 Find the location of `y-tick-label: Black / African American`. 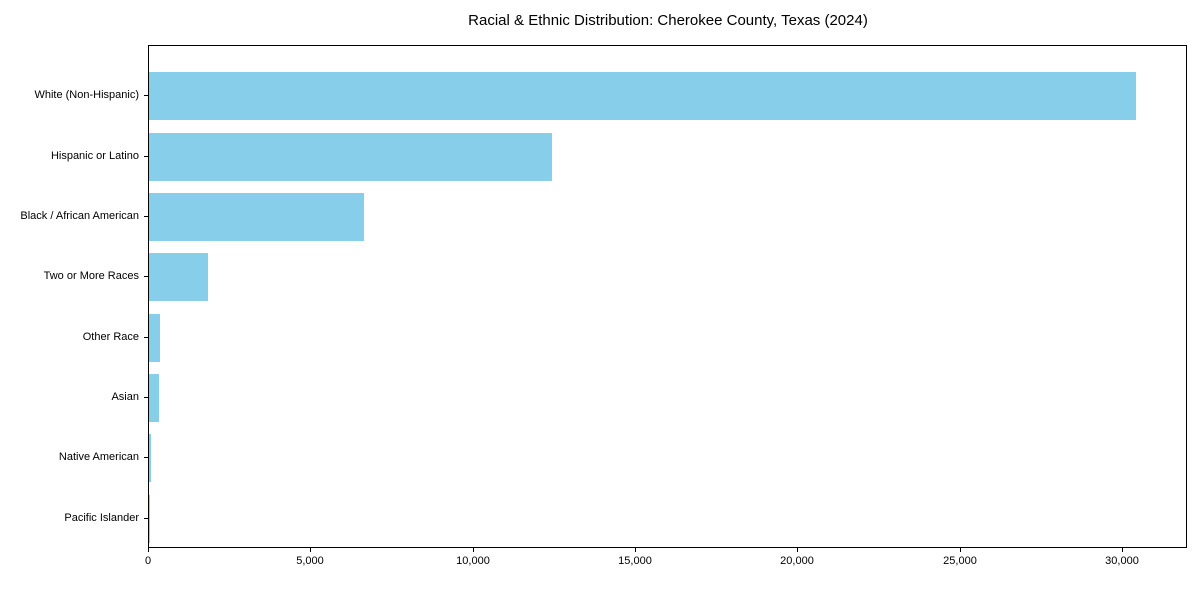

y-tick-label: Black / African American is located at coordinates (79, 215).